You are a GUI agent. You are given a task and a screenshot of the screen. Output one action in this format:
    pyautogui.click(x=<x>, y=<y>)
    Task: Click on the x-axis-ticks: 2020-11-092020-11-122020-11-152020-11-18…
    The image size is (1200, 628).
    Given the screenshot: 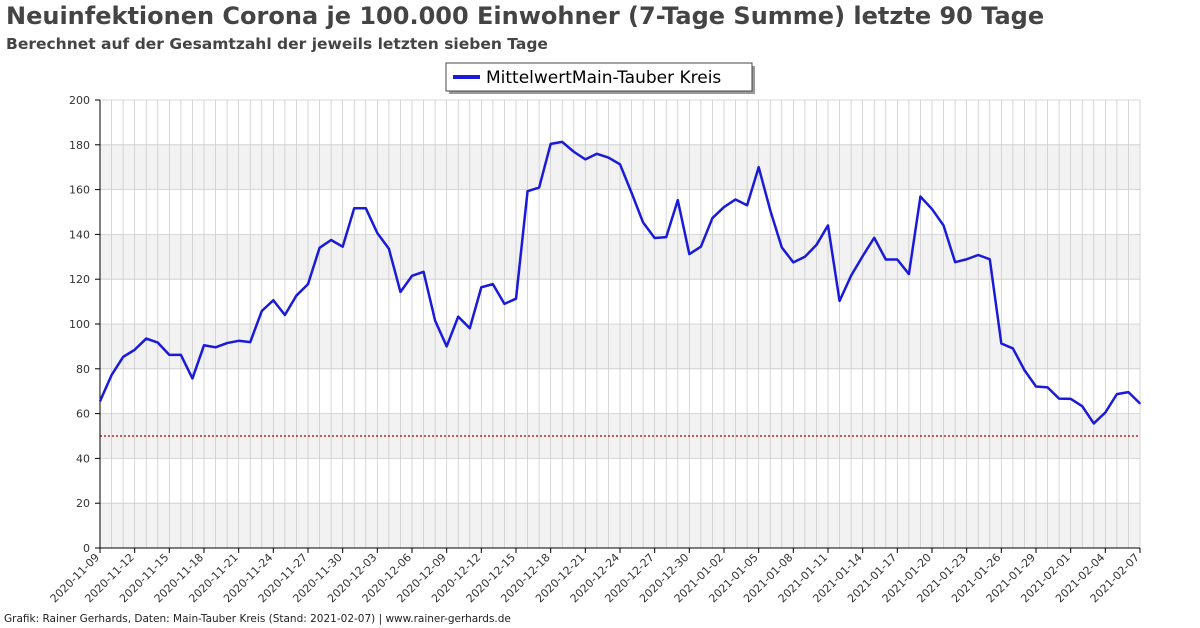 What is the action you would take?
    pyautogui.click(x=595, y=576)
    